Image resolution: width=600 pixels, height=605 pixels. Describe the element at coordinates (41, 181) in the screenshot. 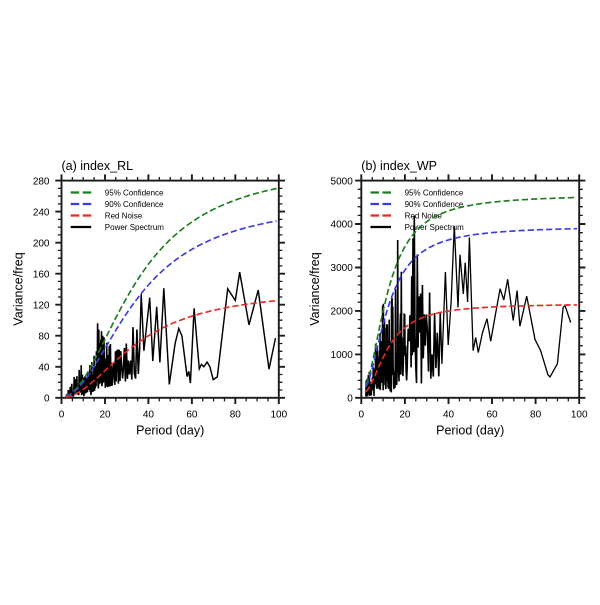

I see `svg-text: 280` at that location.